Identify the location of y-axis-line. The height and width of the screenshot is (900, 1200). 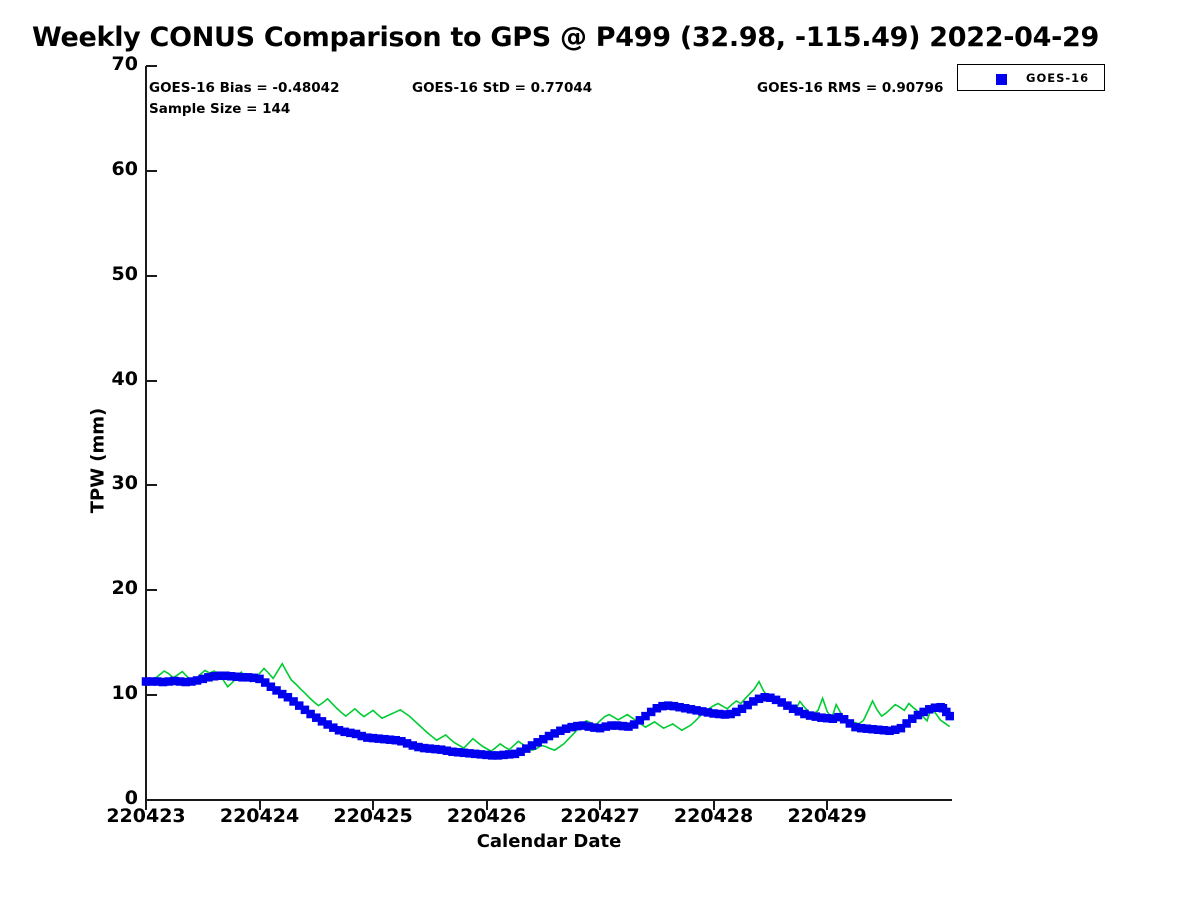
(146, 433).